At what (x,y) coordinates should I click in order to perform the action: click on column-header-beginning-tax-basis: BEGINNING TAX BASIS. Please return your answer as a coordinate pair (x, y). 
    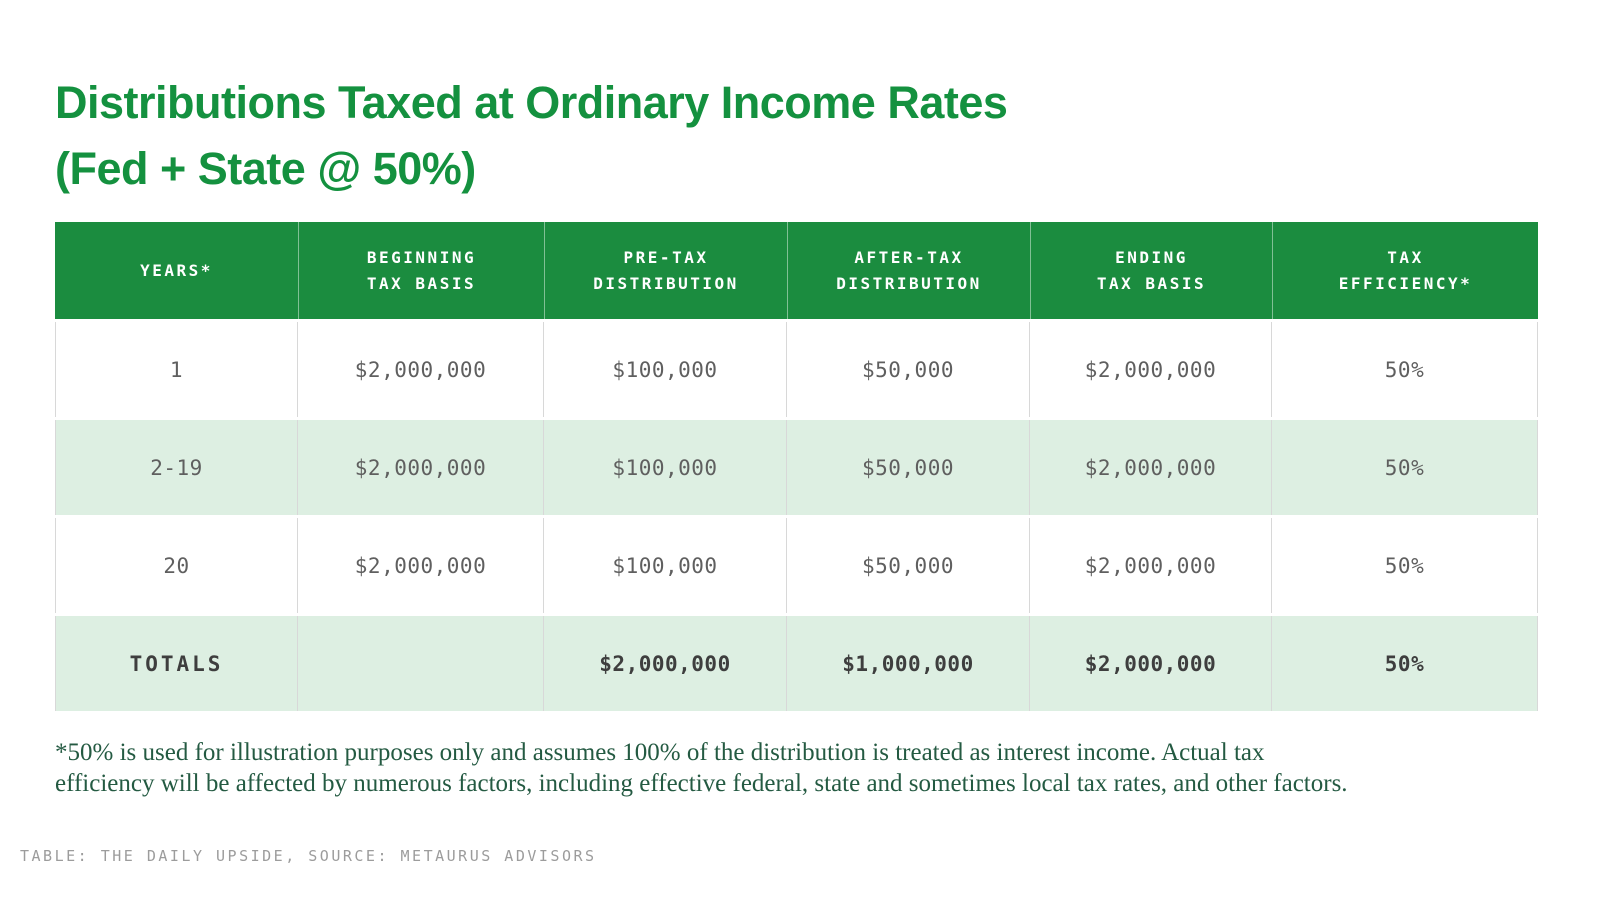
    Looking at the image, I should click on (421, 270).